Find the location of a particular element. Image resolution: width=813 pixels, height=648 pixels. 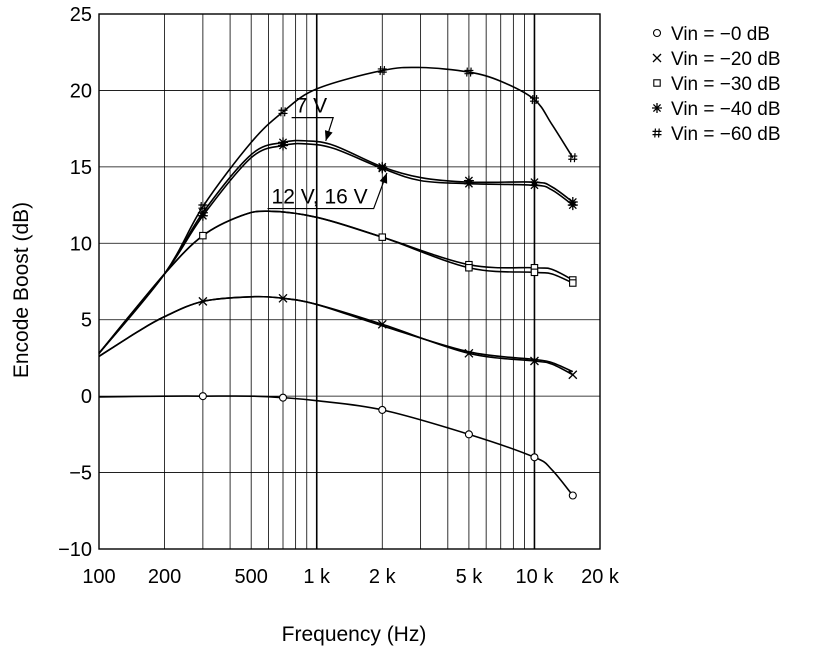

legend-entry: Vin = −40 dB is located at coordinates (726, 109).